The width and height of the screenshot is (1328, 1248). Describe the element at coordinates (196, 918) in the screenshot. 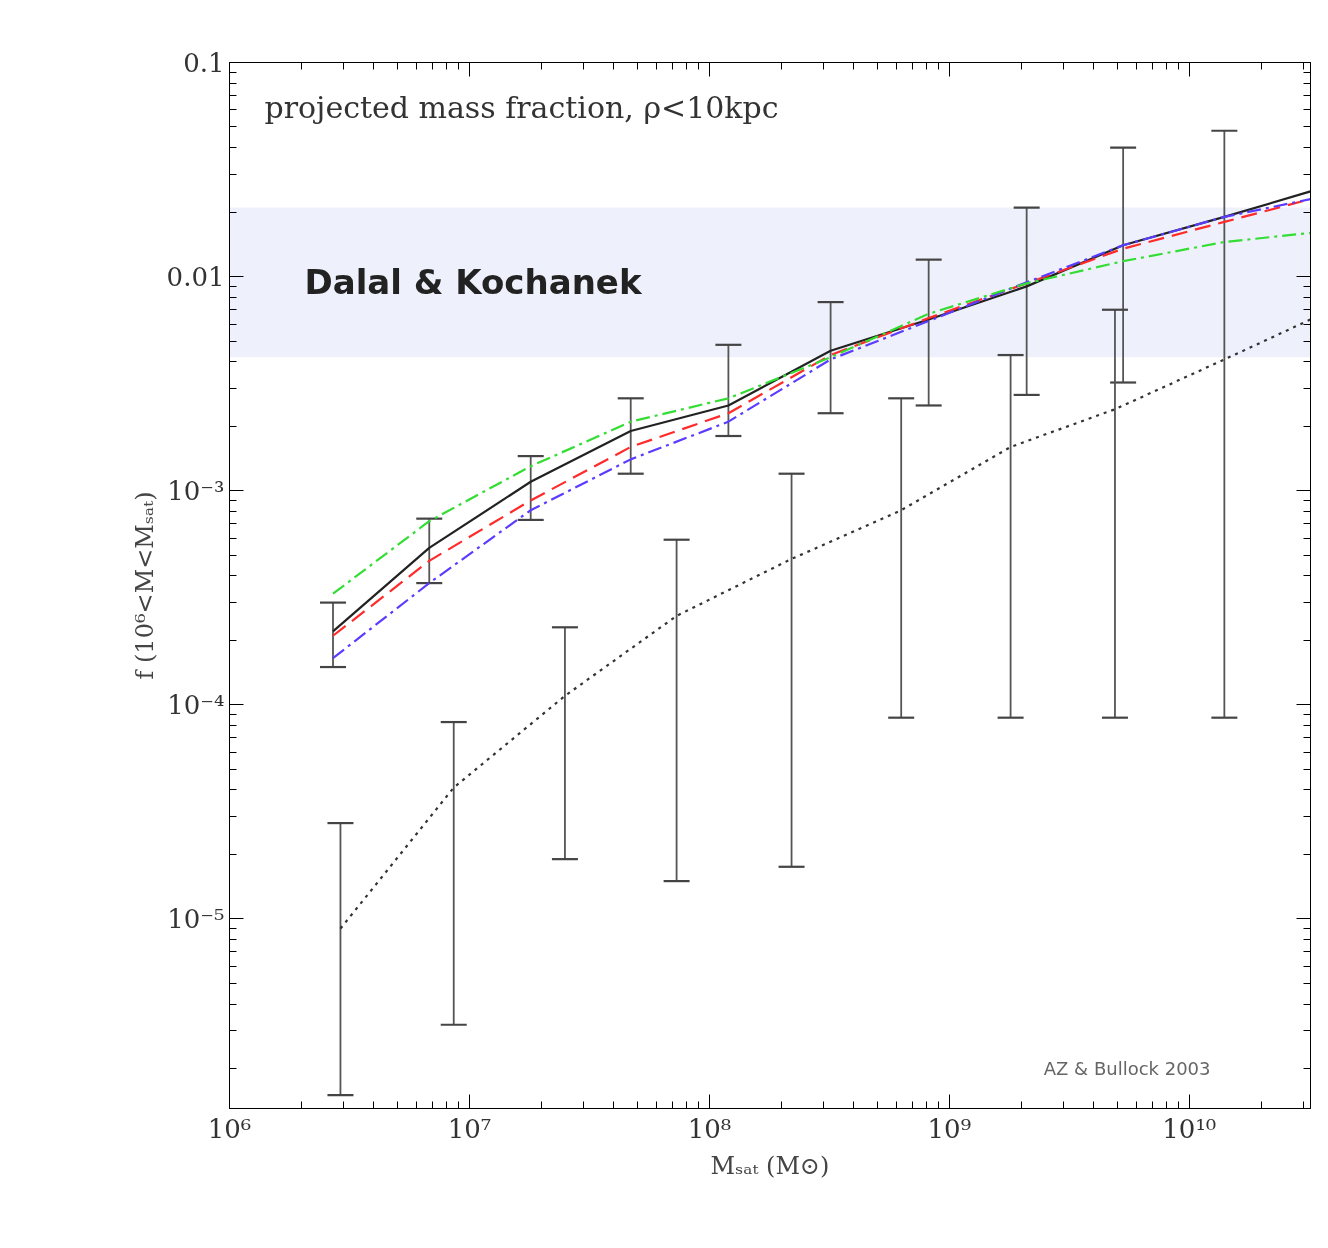

I see `y-tick-label: 10⁻⁵` at that location.